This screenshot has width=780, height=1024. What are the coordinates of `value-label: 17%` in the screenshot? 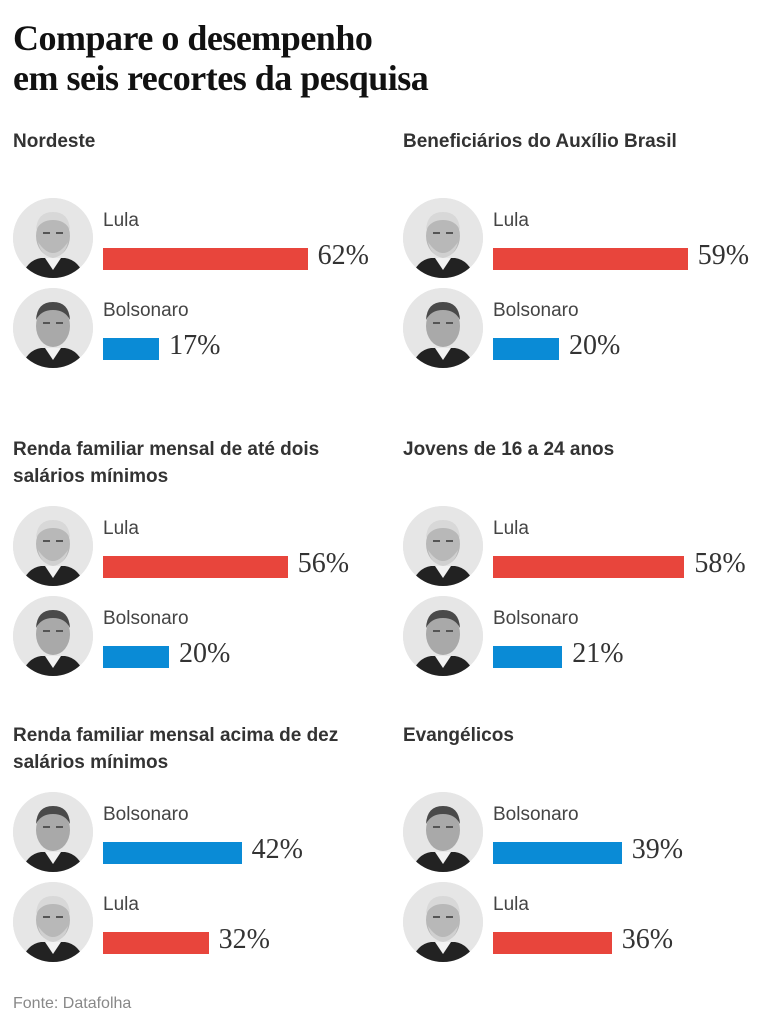 It's located at (195, 345).